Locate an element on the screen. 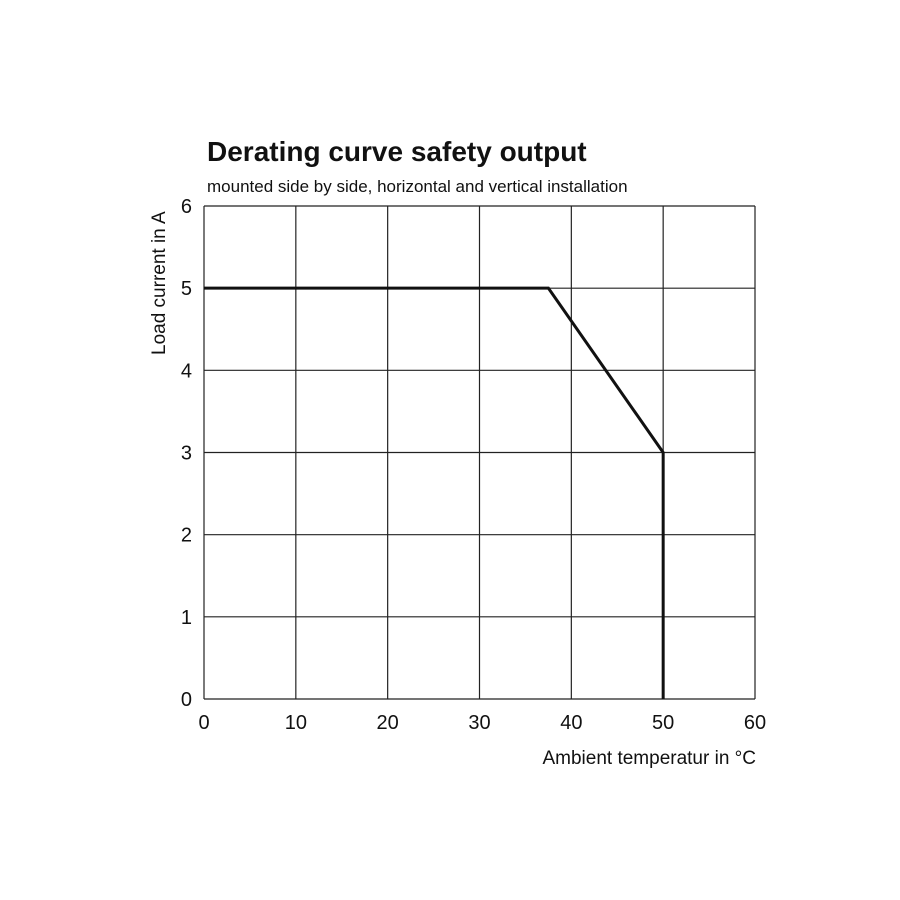 The image size is (900, 900). y-tick-label: 6 is located at coordinates (186, 207).